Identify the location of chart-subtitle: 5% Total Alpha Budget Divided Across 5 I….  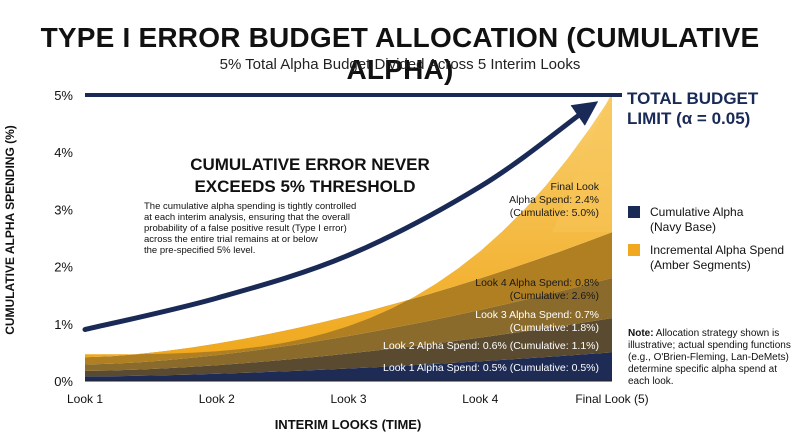
(400, 64).